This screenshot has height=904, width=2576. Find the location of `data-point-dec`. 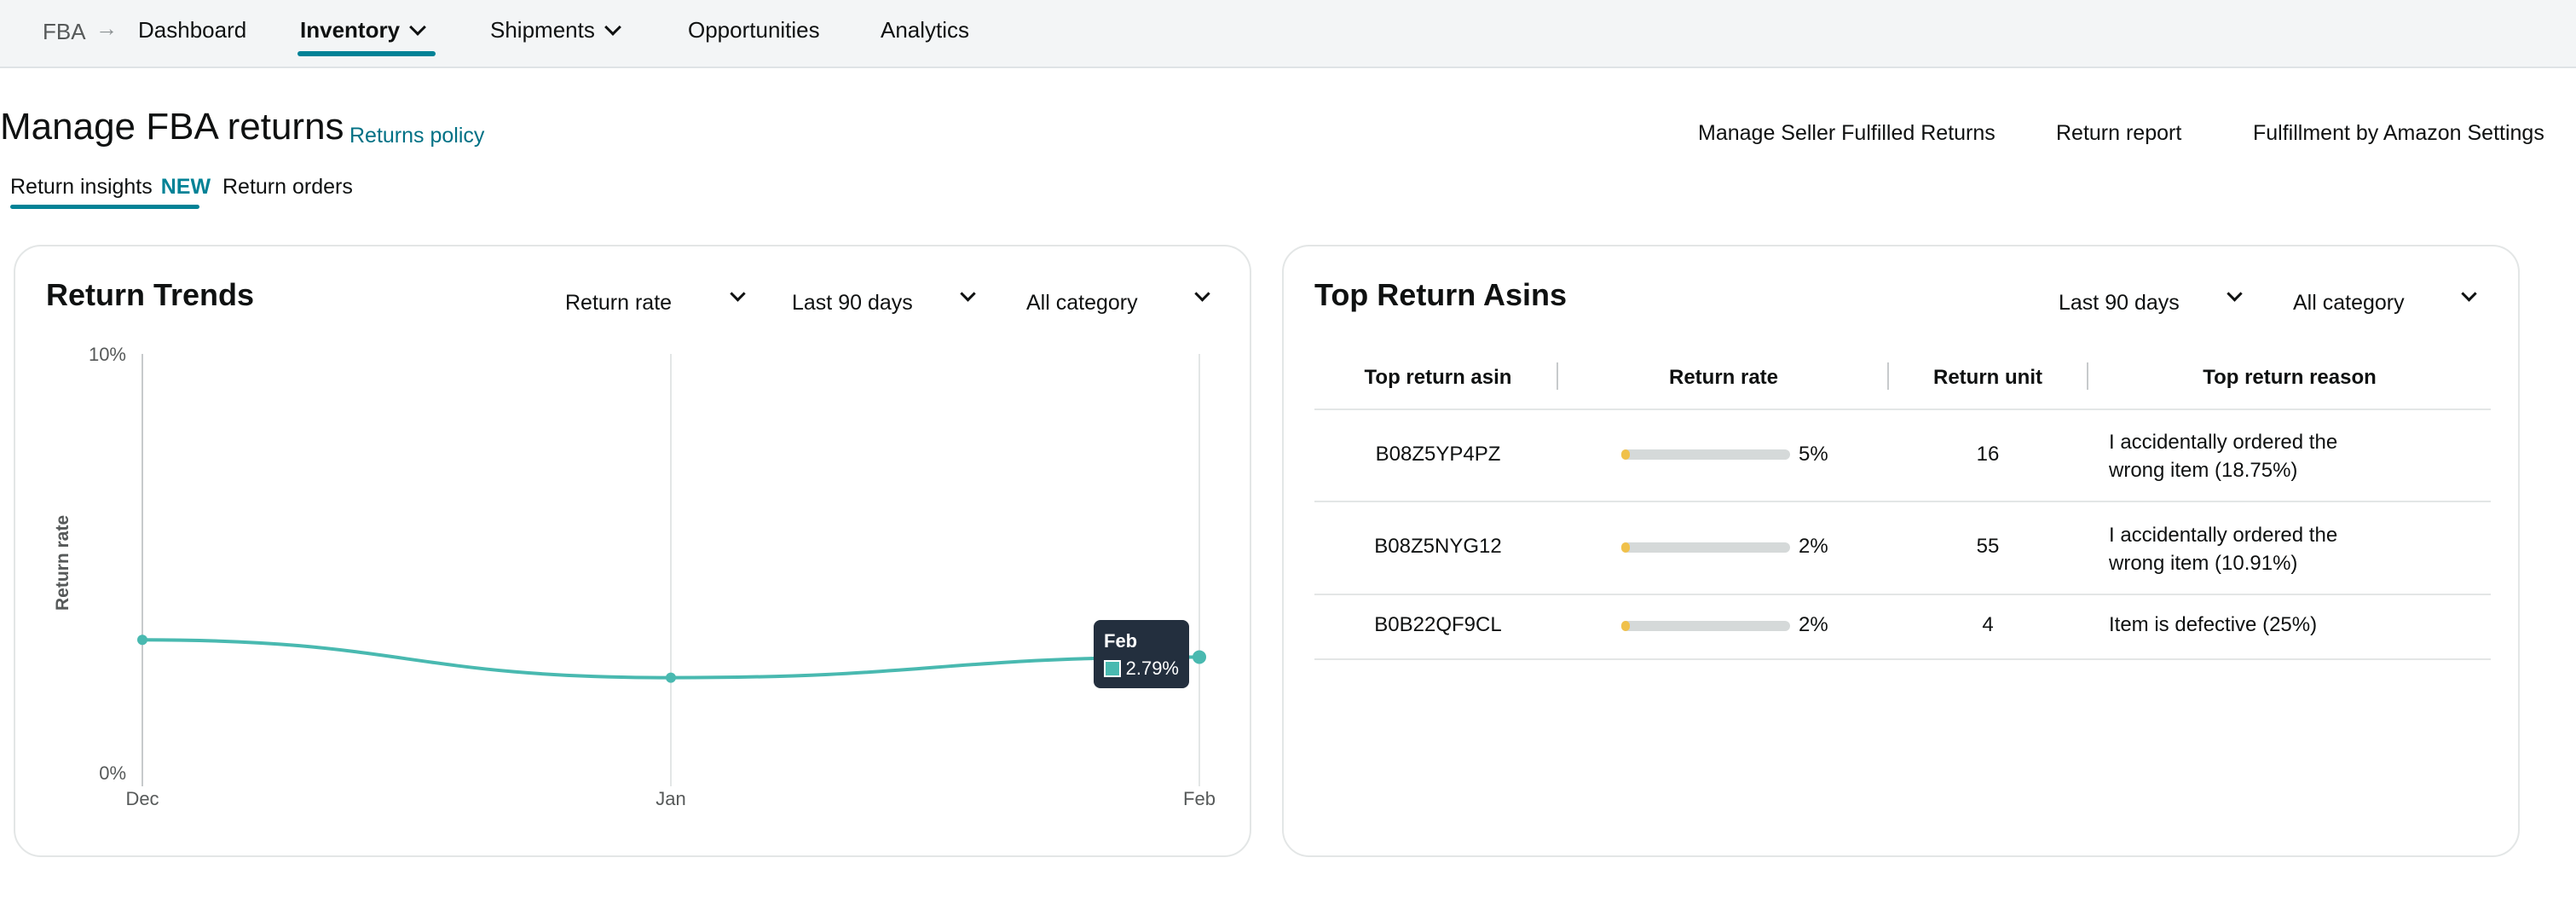

data-point-dec is located at coordinates (142, 640).